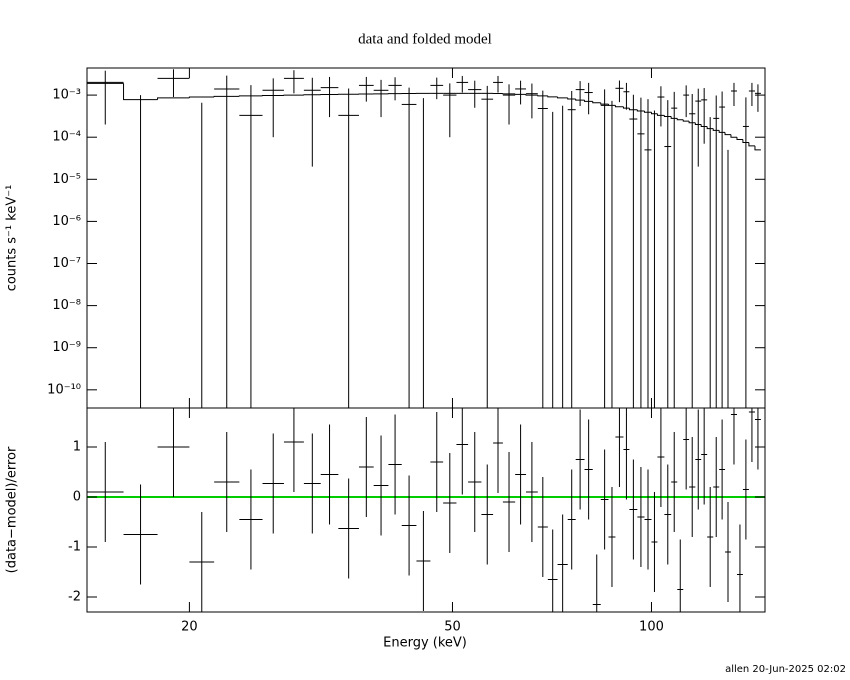 The image size is (850, 680). I want to click on x-tick-label: 50, so click(452, 627).